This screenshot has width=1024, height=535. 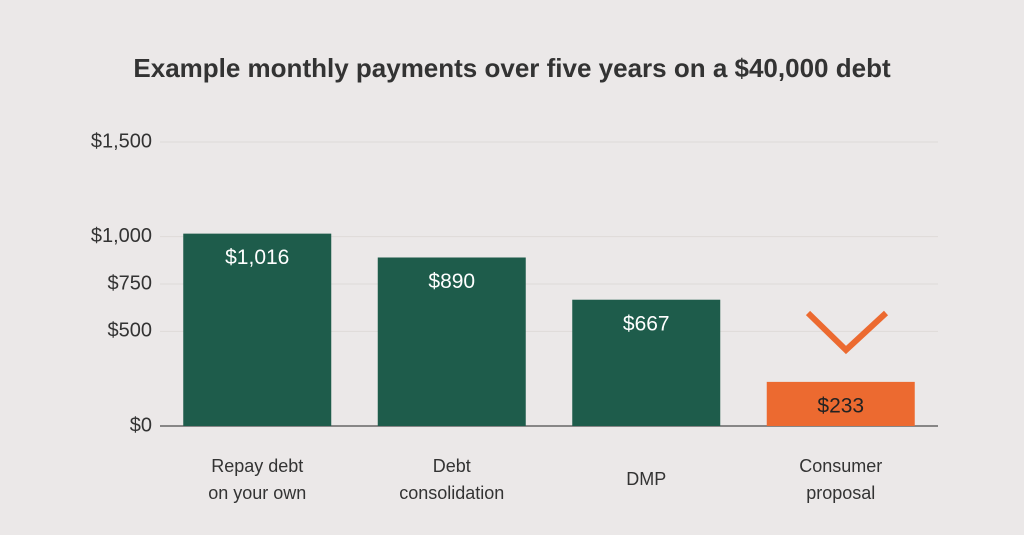 What do you see at coordinates (451, 281) in the screenshot?
I see `value-label: $890` at bounding box center [451, 281].